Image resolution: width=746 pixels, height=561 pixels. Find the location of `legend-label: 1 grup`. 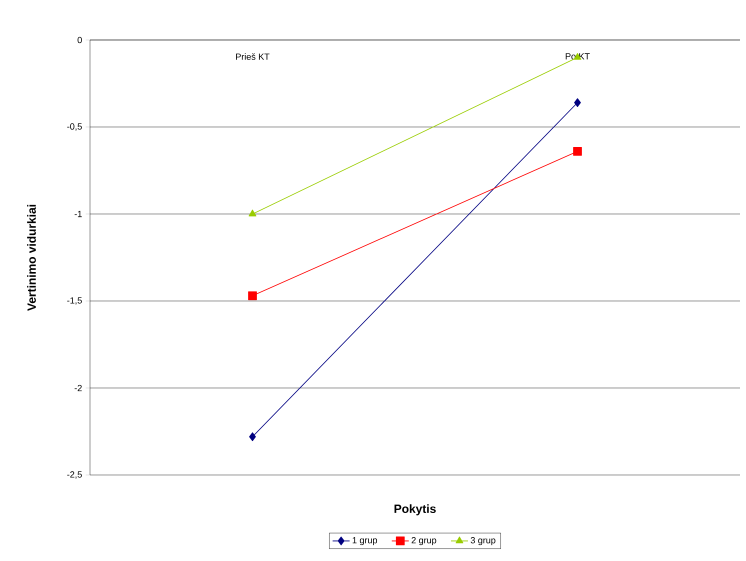

legend-label: 1 grup is located at coordinates (365, 541).